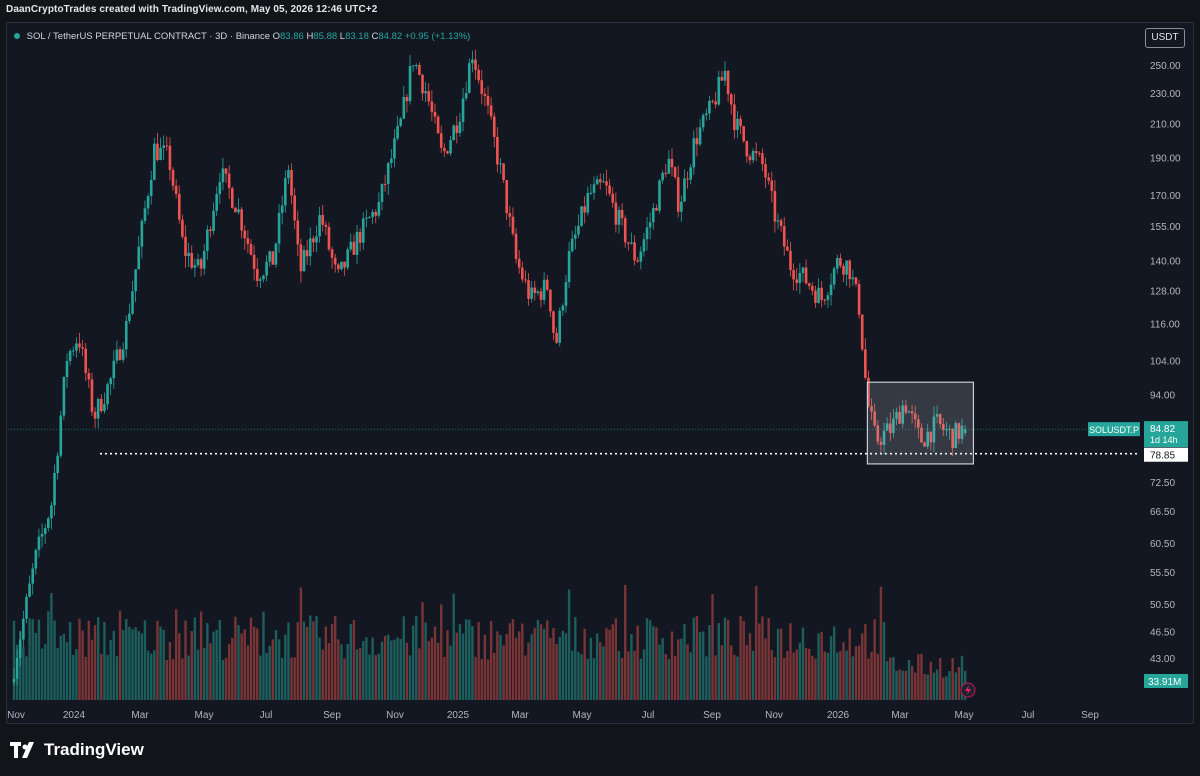  Describe the element at coordinates (1162, 573) in the screenshot. I see `y-tick-label: 55.50` at that location.